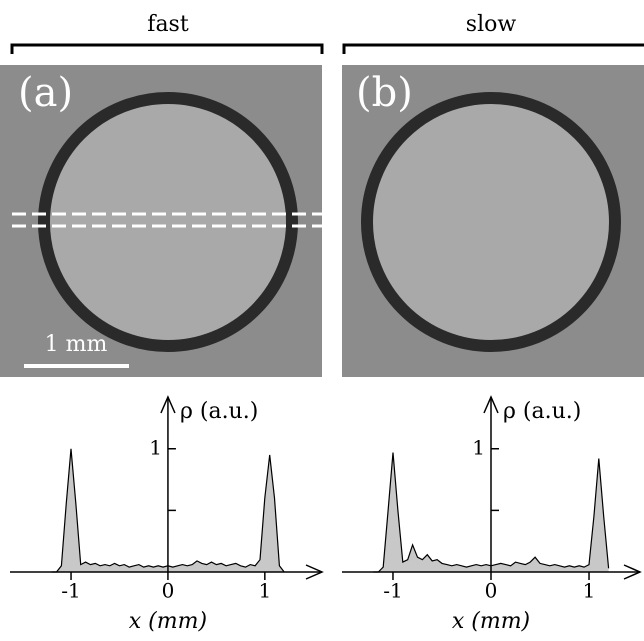 This screenshot has width=644, height=641. What do you see at coordinates (384, 93) in the screenshot?
I see `panel-label: (b)` at bounding box center [384, 93].